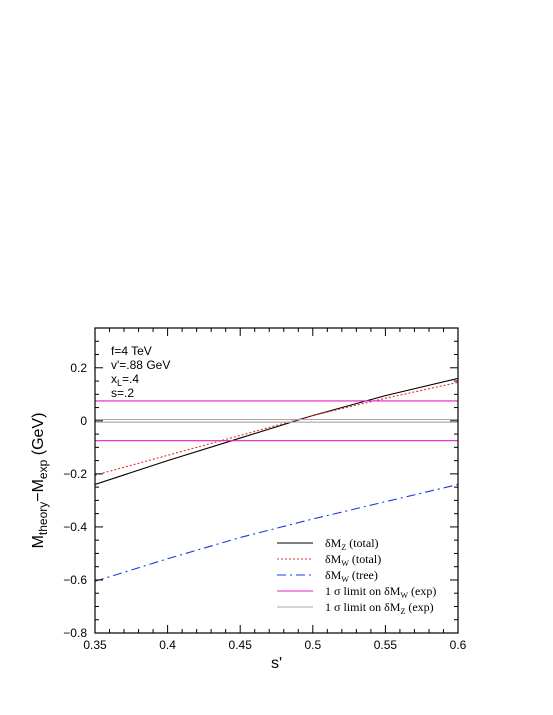 Image resolution: width=553 pixels, height=715 pixels. I want to click on parameter-label: f=4 TeV, so click(131, 351).